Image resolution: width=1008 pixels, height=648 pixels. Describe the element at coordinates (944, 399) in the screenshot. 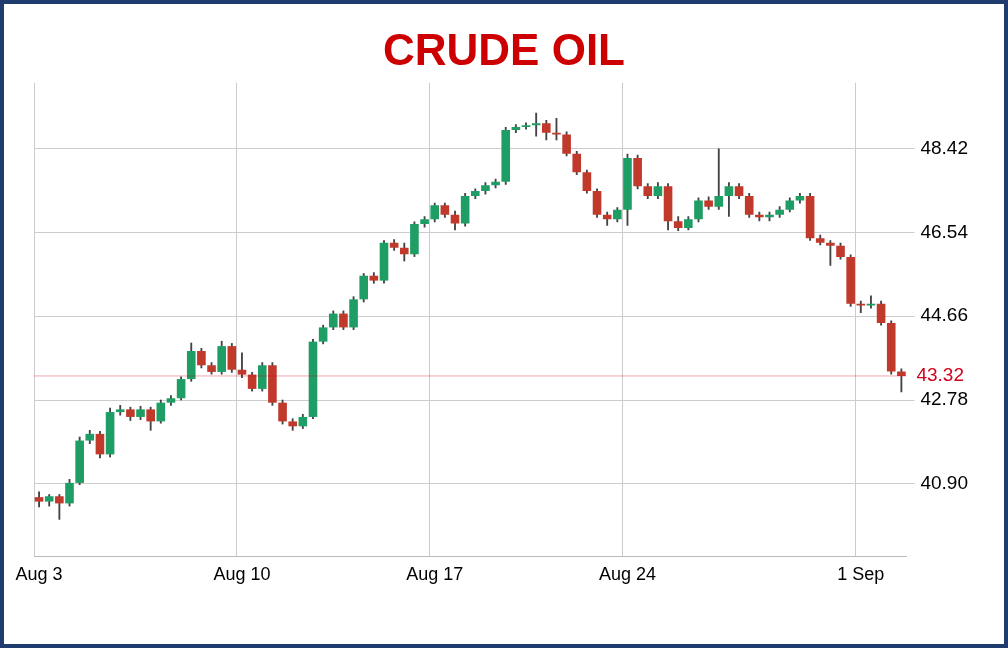

I see `y-tick-label: 42.78` at that location.